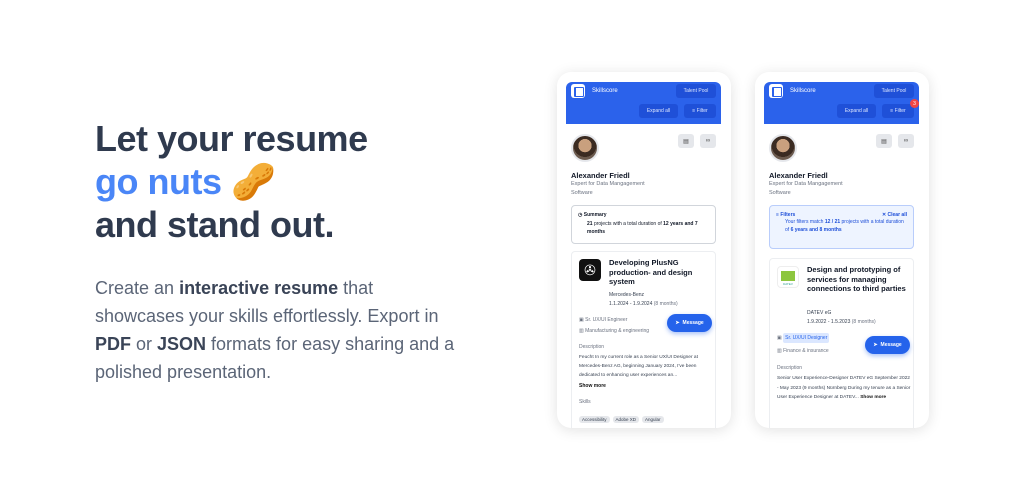  Describe the element at coordinates (803, 351) in the screenshot. I see `industry: ▥ Finance & insurance` at that location.